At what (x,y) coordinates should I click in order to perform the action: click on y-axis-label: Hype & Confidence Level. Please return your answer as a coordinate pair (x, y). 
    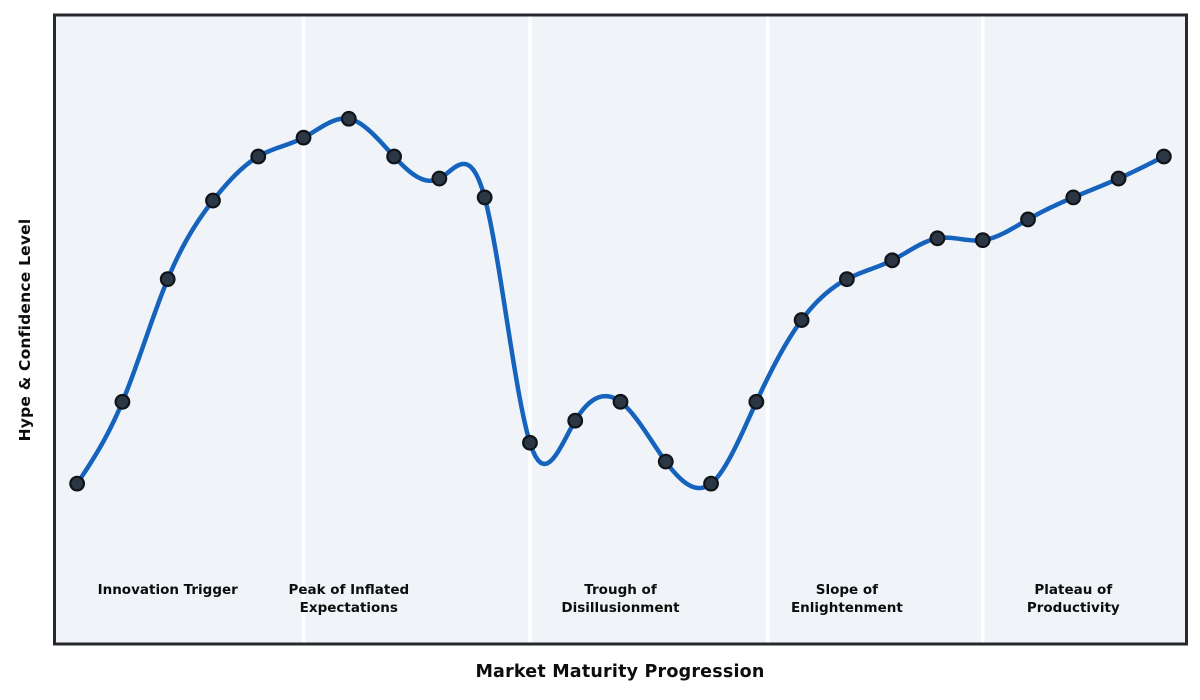
    Looking at the image, I should click on (25, 330).